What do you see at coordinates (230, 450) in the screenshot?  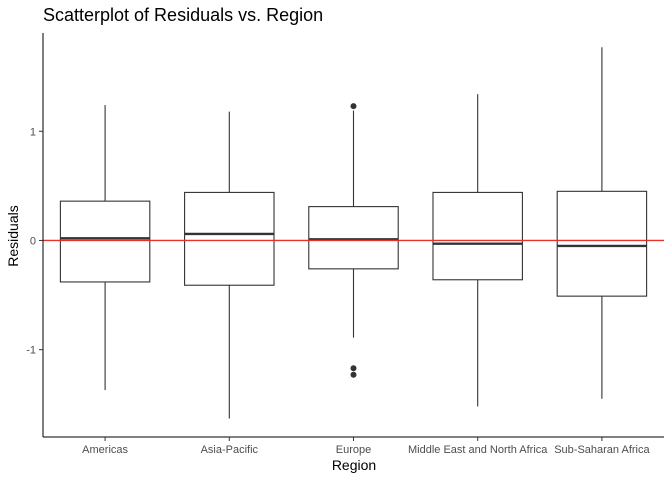 I see `x-tick-label: Asia-Pacific` at bounding box center [230, 450].